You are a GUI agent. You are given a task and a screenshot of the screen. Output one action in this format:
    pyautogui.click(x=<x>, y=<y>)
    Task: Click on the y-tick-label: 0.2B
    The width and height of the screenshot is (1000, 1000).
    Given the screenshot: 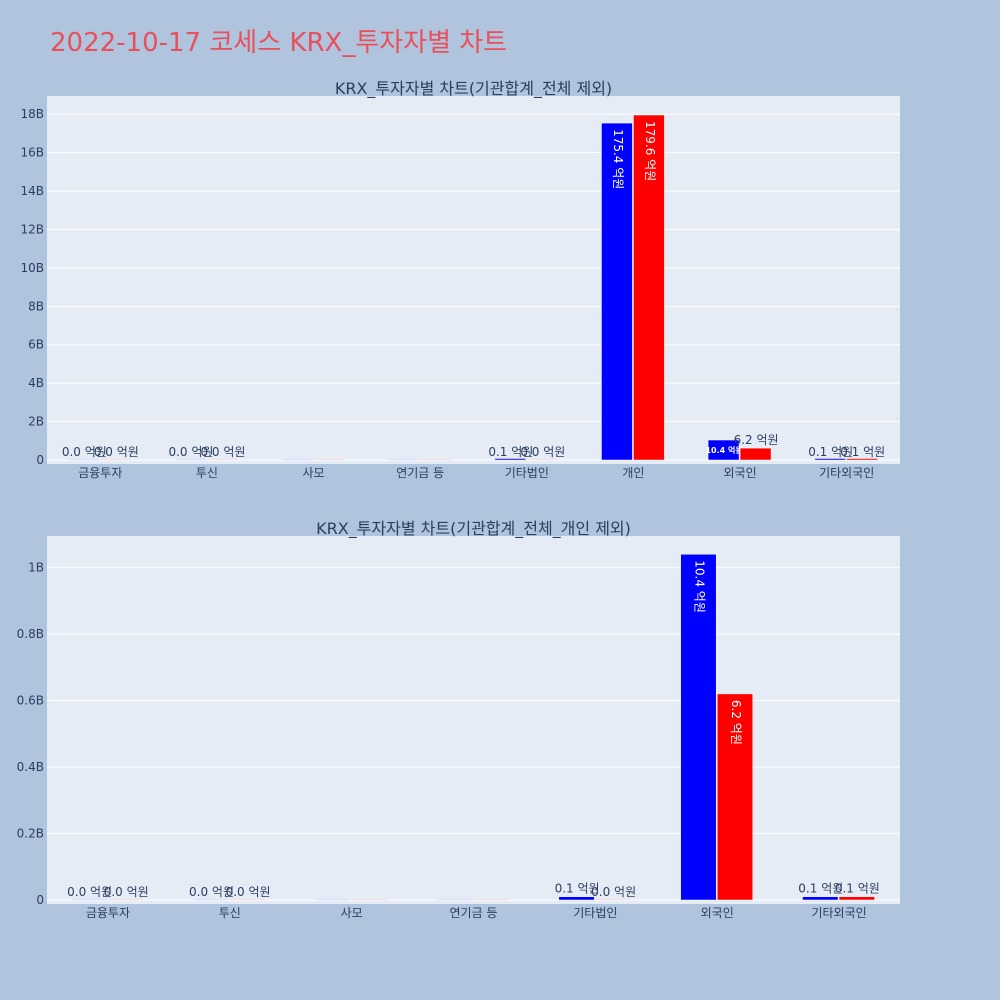 What is the action you would take?
    pyautogui.click(x=30, y=834)
    